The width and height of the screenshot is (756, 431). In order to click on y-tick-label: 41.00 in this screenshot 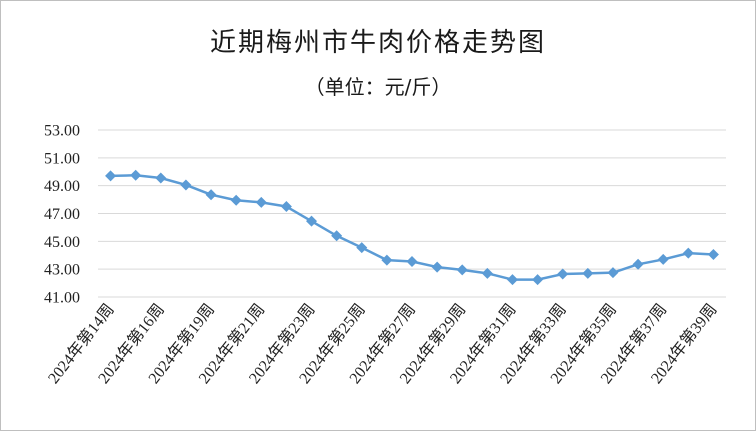, I will do `click(62, 298)`.